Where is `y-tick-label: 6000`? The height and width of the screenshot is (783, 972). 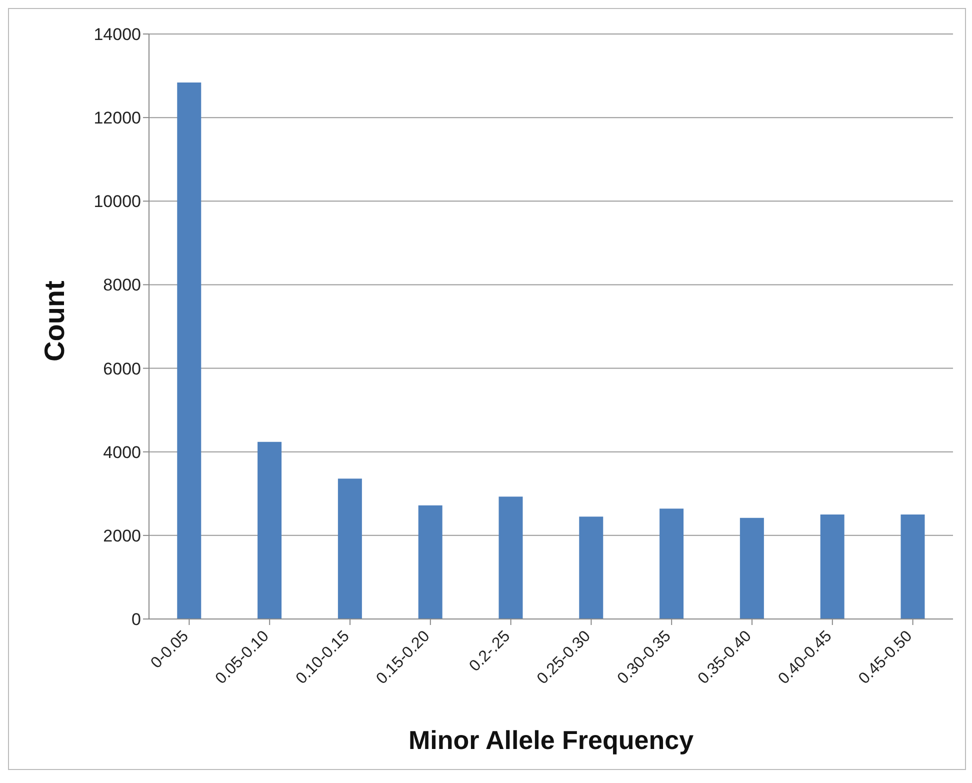
y-tick-label: 6000 is located at coordinates (122, 368).